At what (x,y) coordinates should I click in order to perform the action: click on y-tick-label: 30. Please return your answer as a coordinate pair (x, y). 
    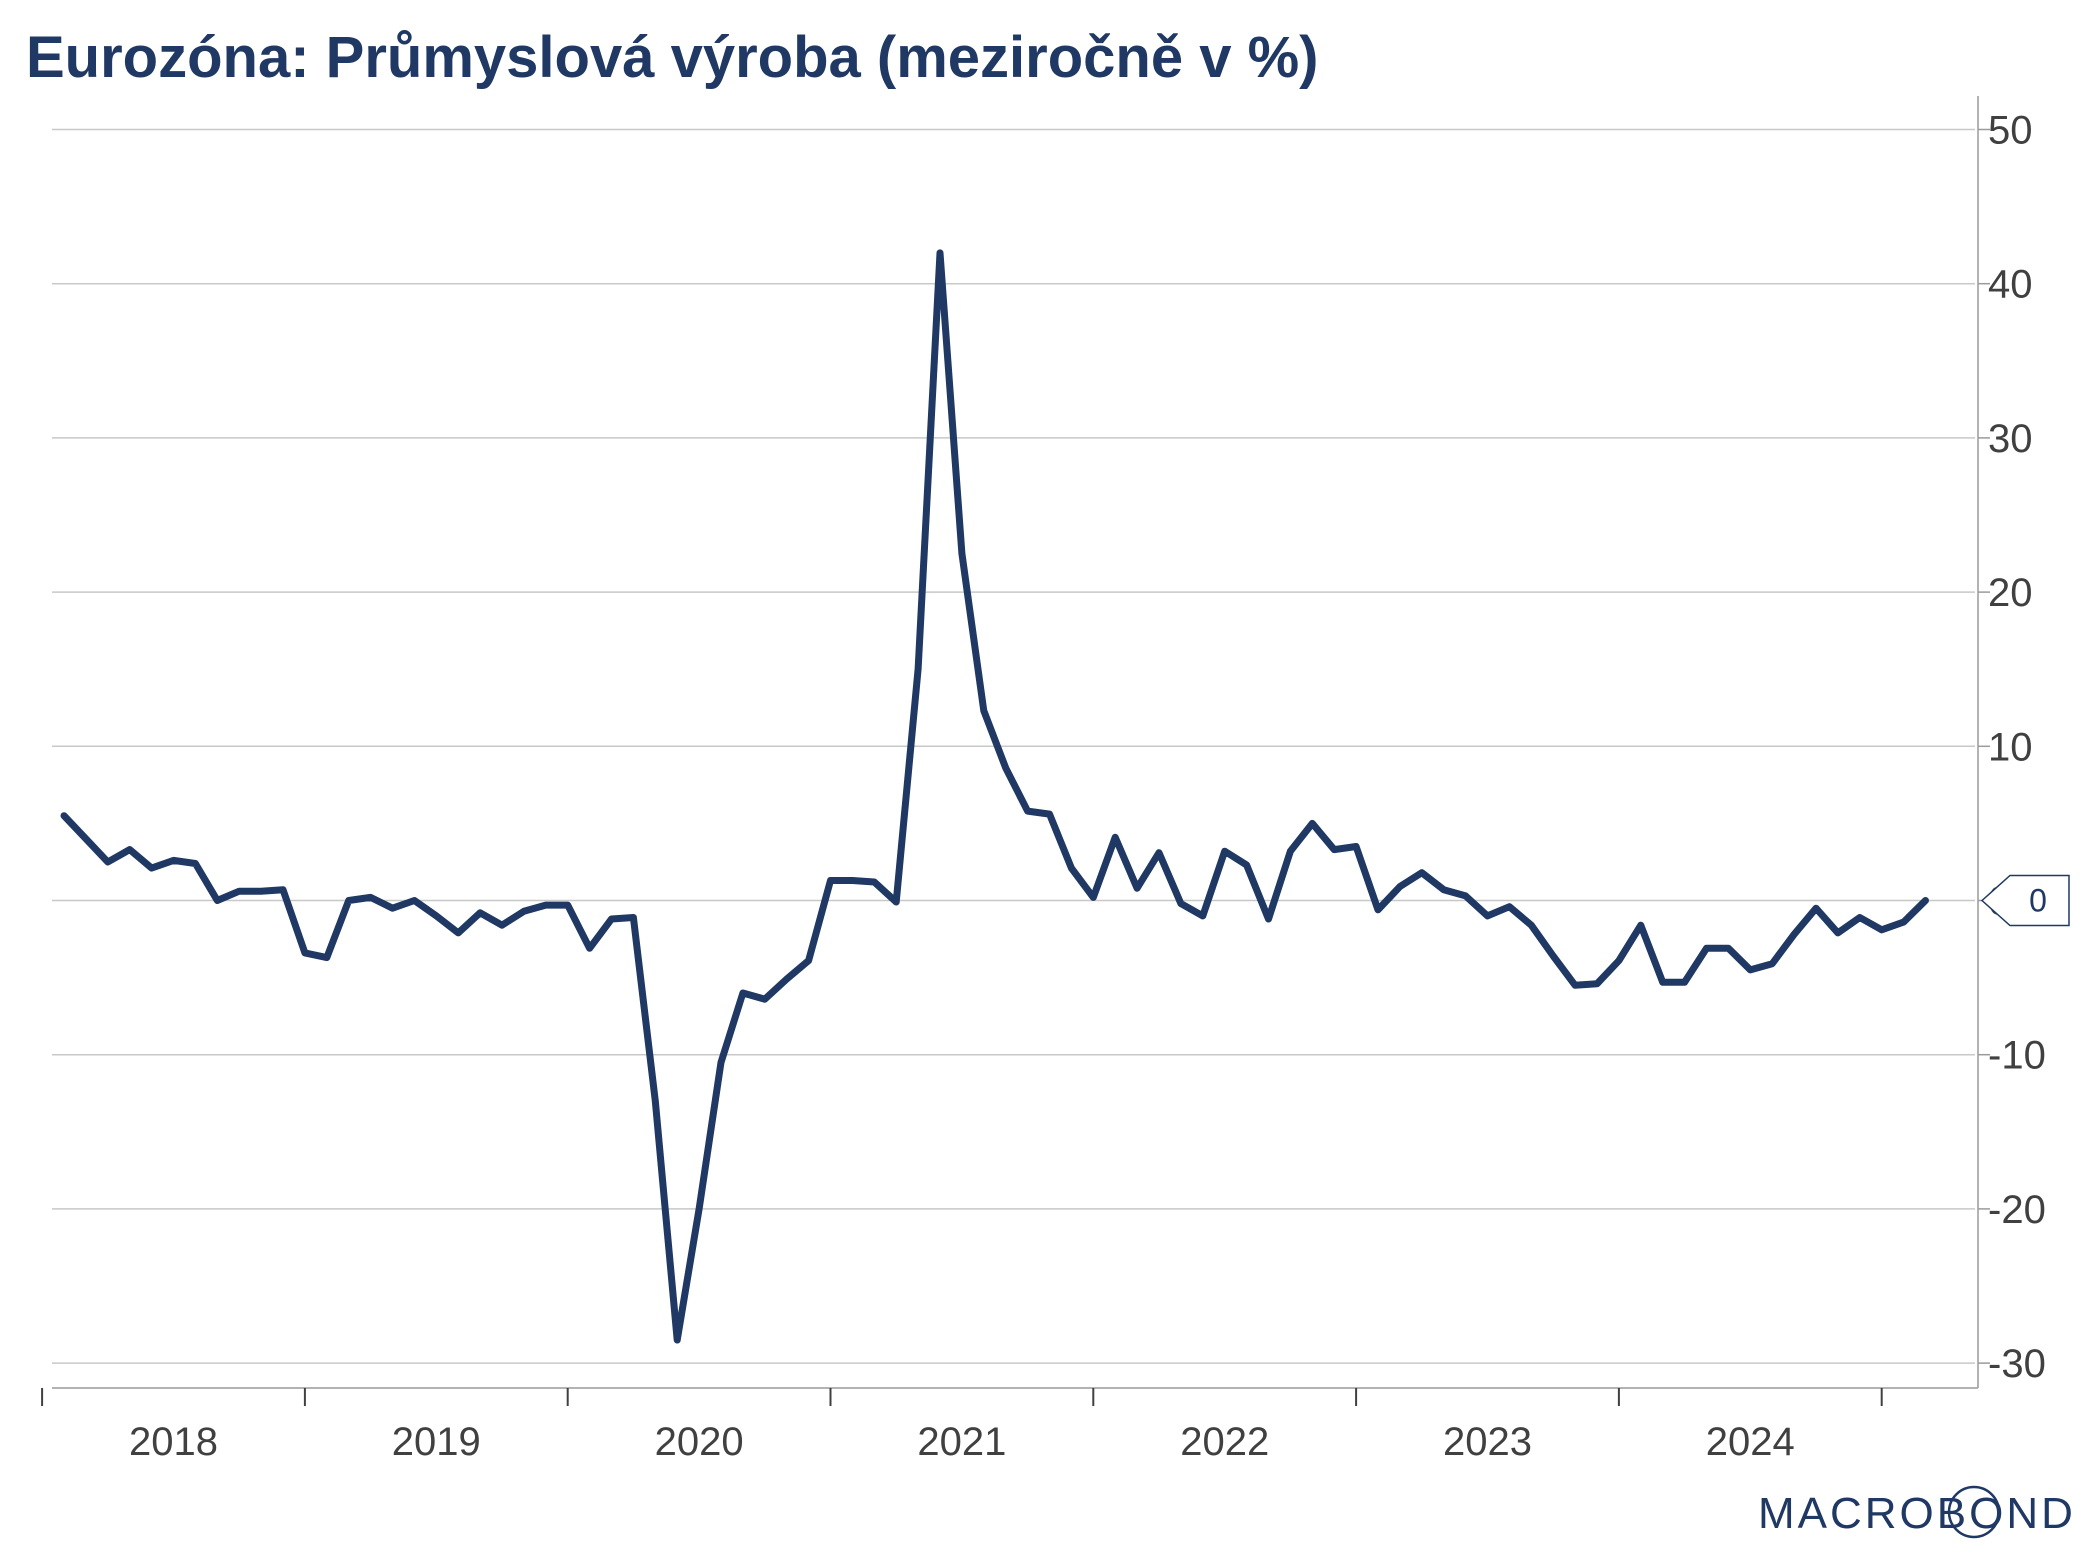
    Looking at the image, I should click on (2010, 439).